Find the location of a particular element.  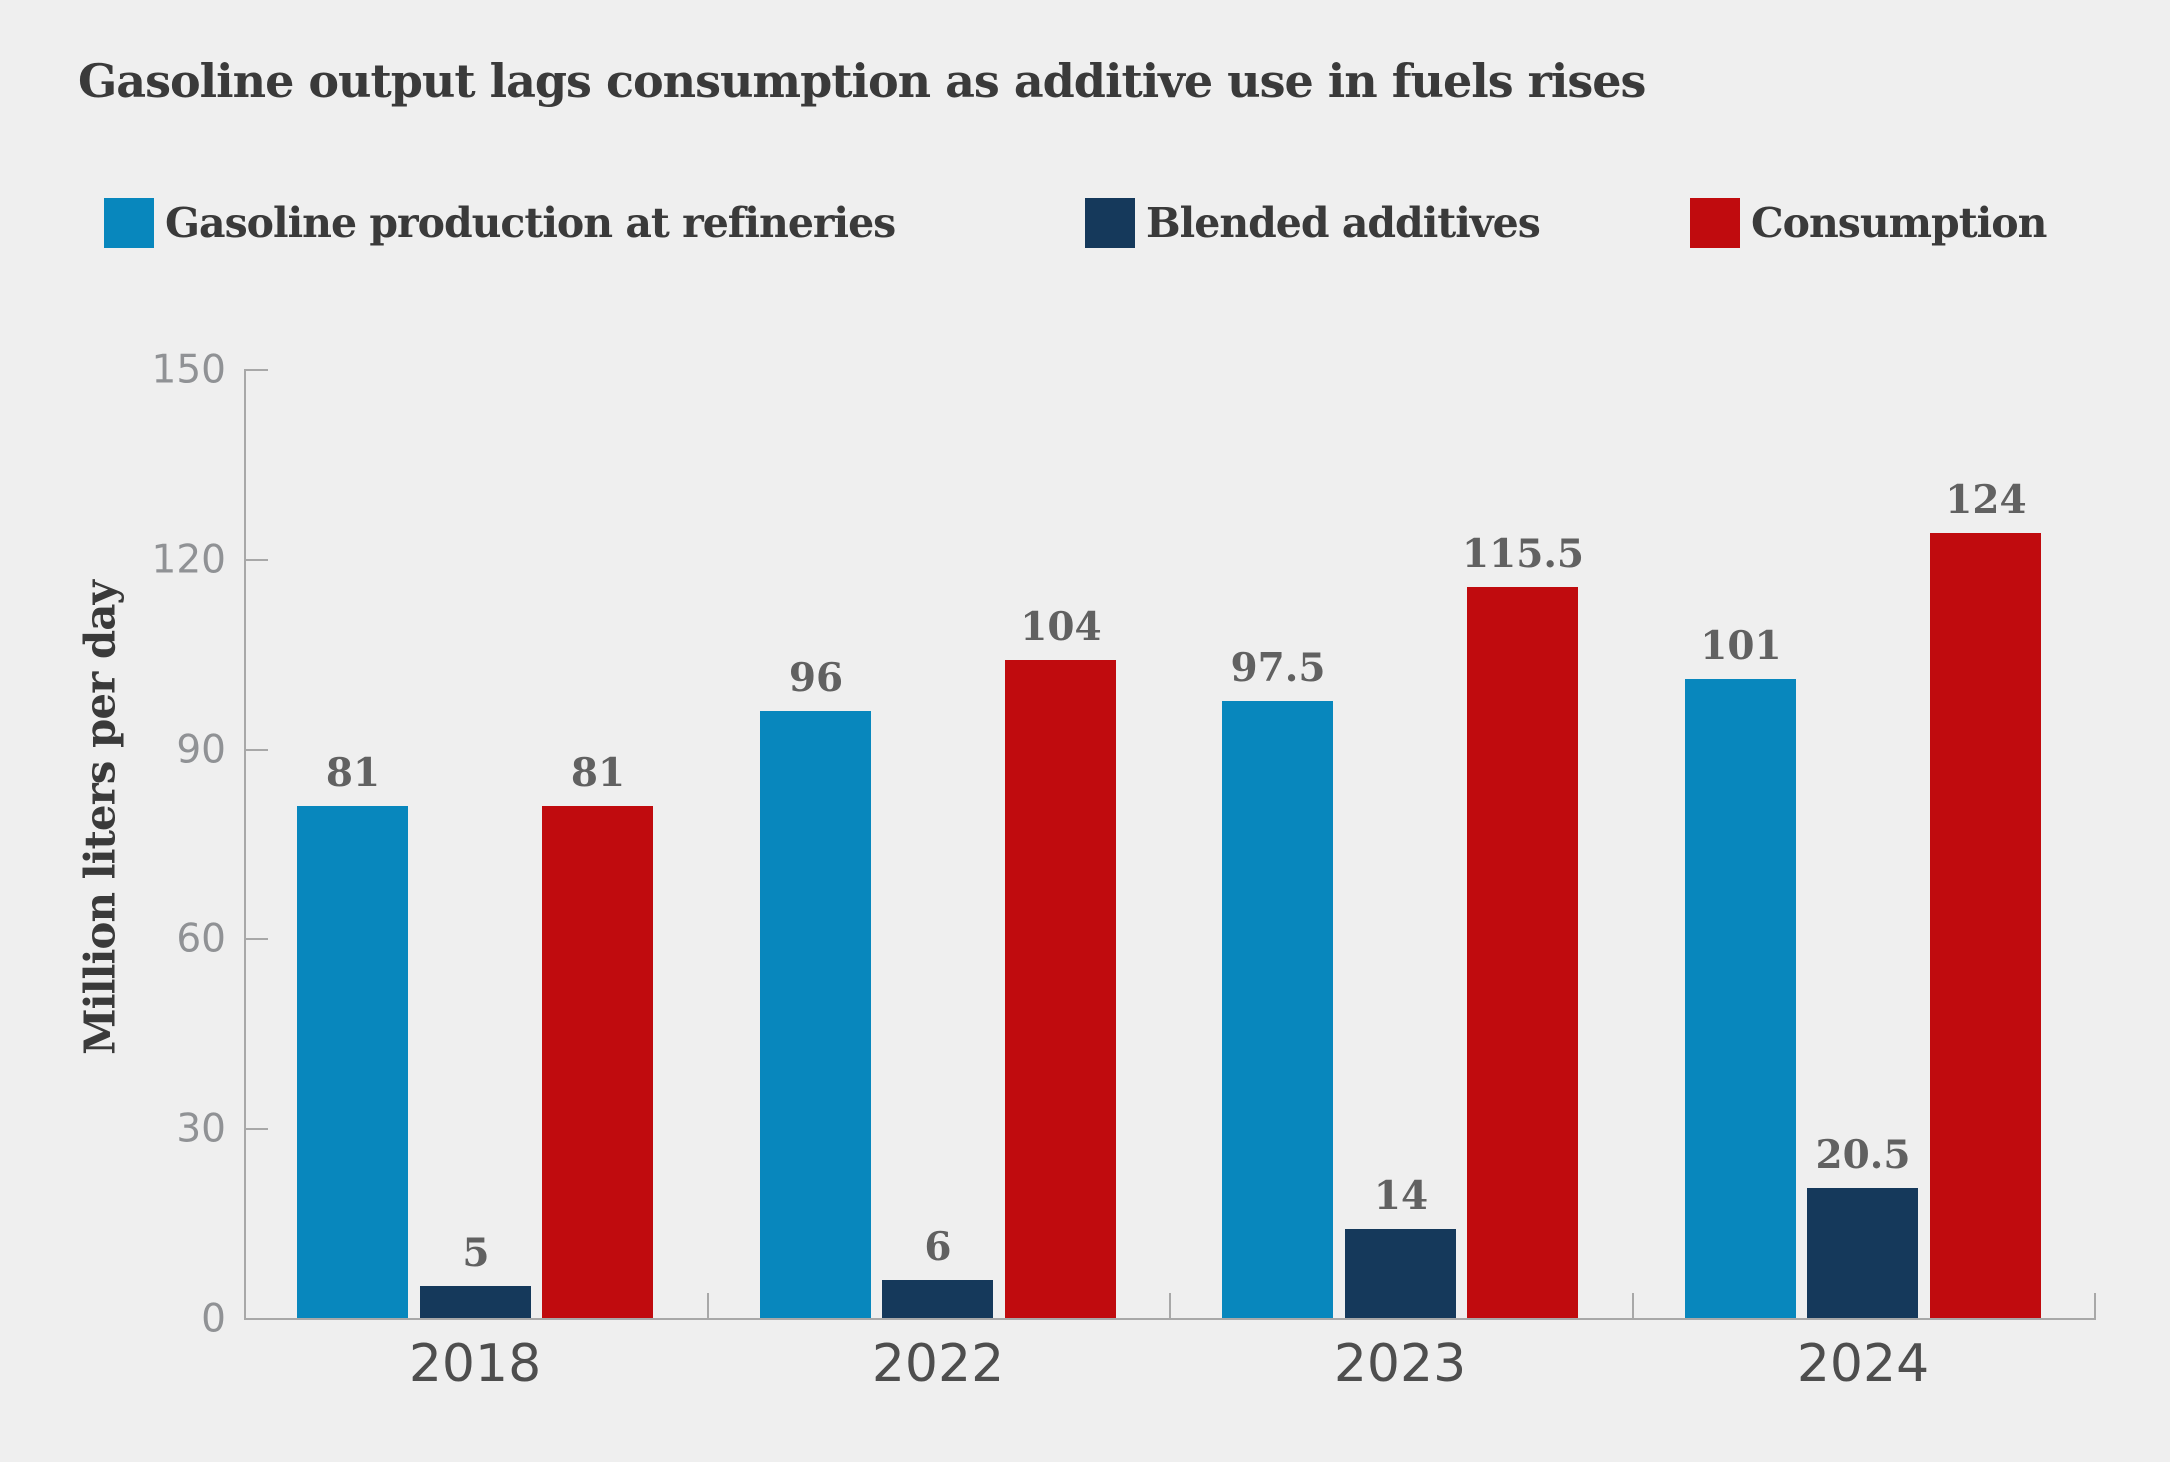

y-tick-label-60: 60 is located at coordinates (201, 939).